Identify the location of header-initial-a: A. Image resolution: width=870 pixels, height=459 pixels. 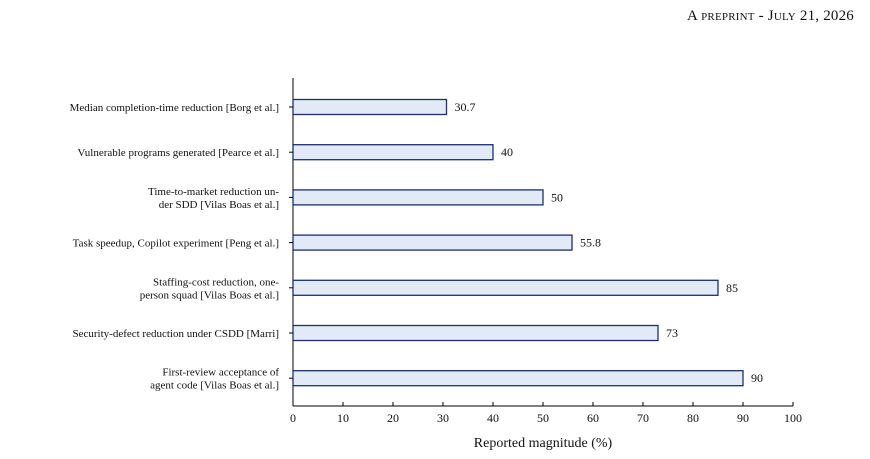
(692, 16).